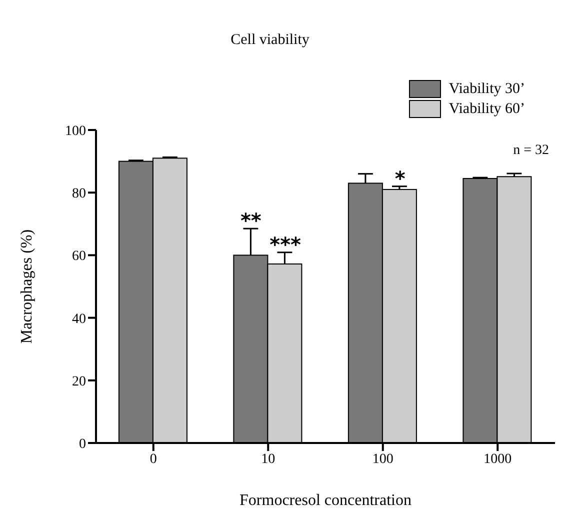 The width and height of the screenshot is (569, 517). What do you see at coordinates (498, 459) in the screenshot?
I see `x-tick-label: 1000` at bounding box center [498, 459].